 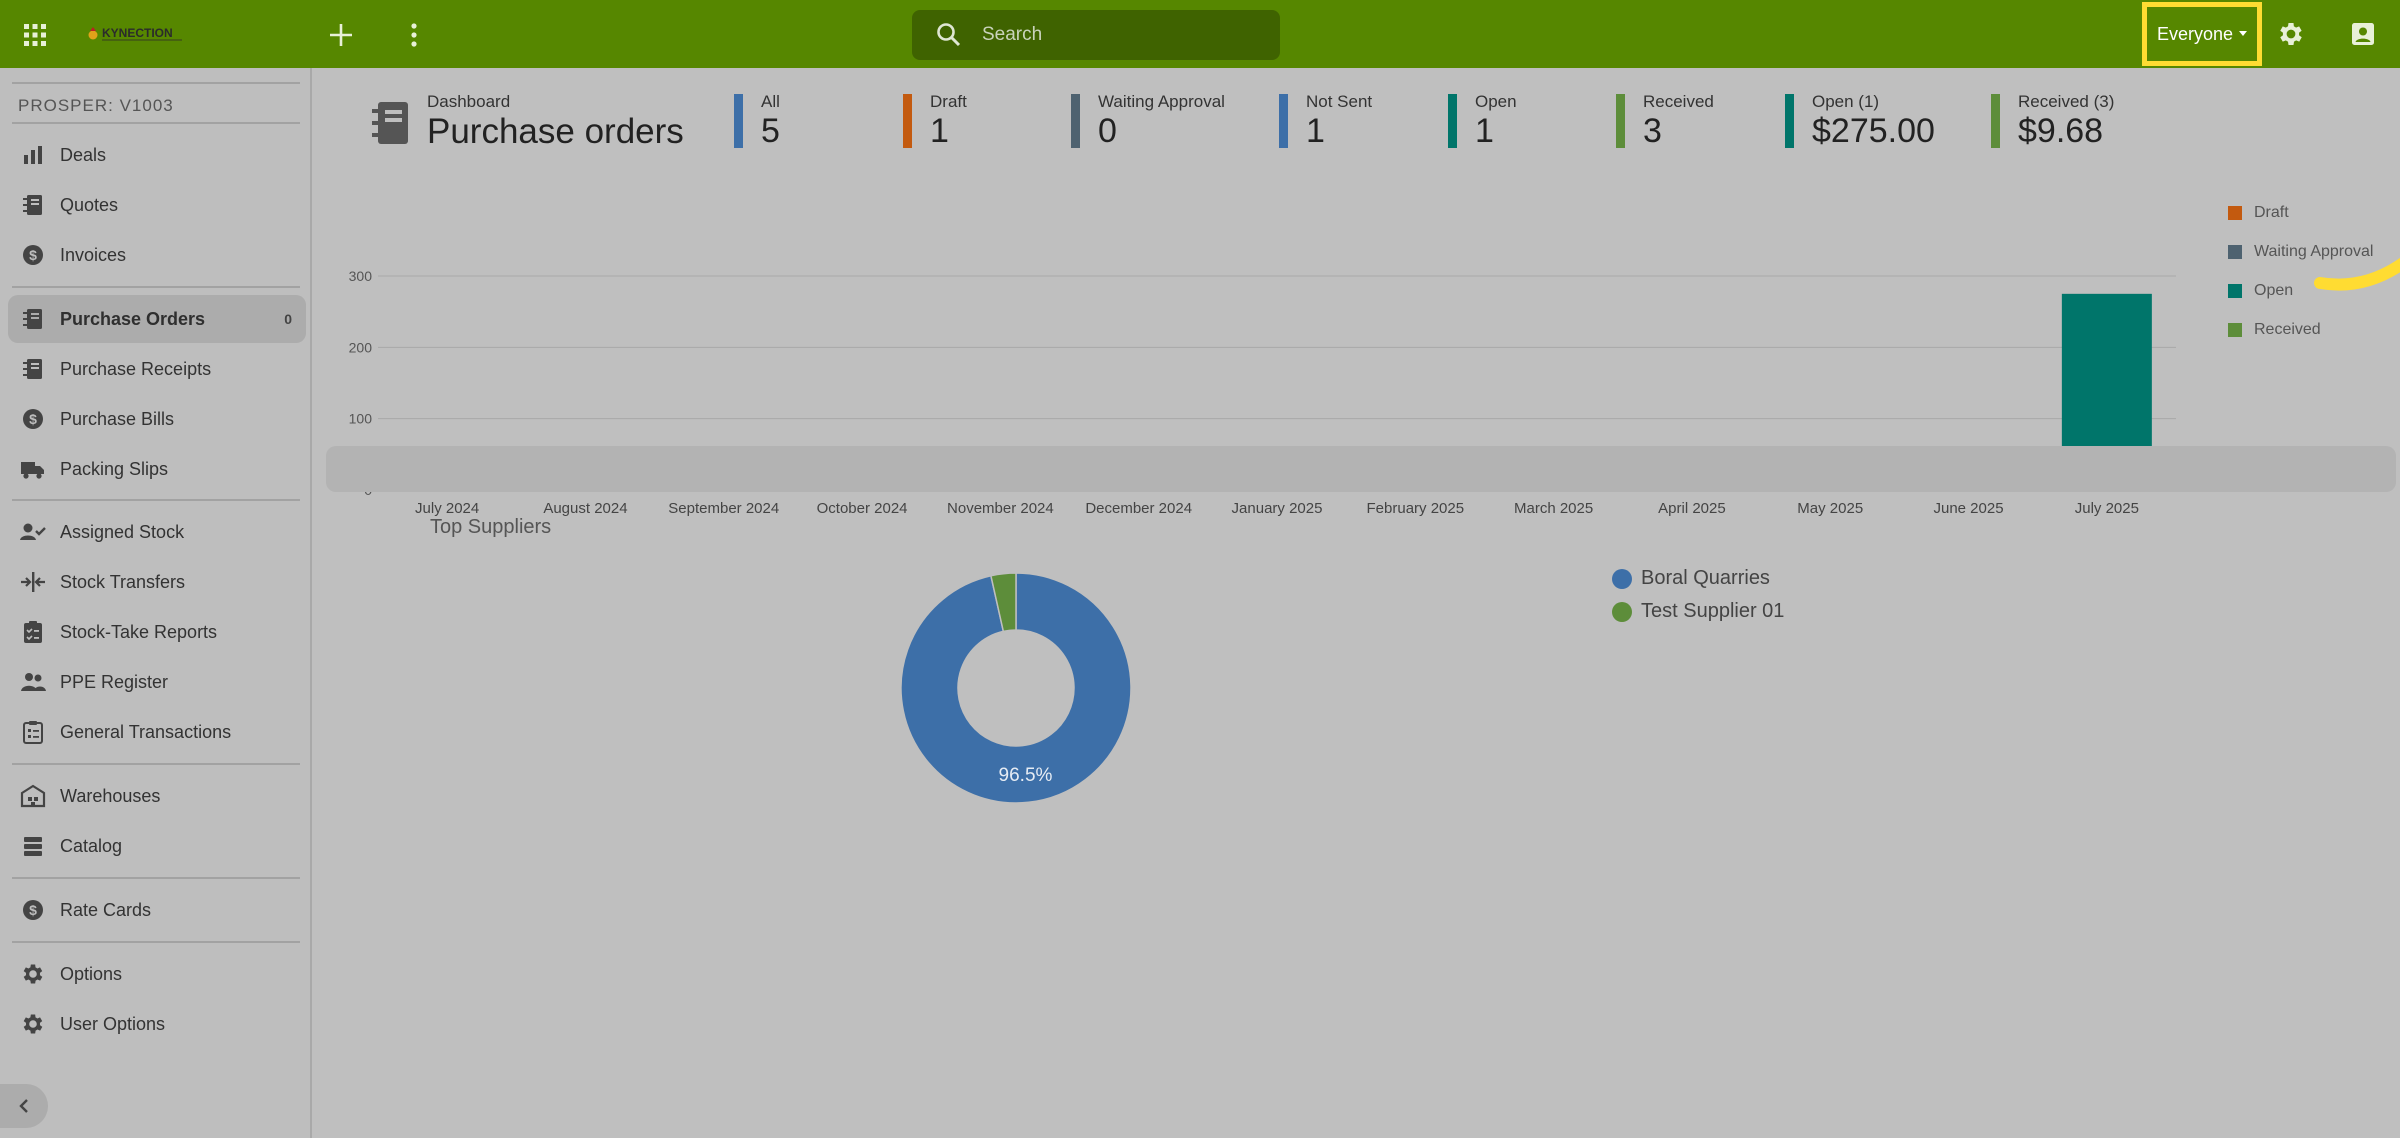 I want to click on caret-down-icon, so click(x=2243, y=33).